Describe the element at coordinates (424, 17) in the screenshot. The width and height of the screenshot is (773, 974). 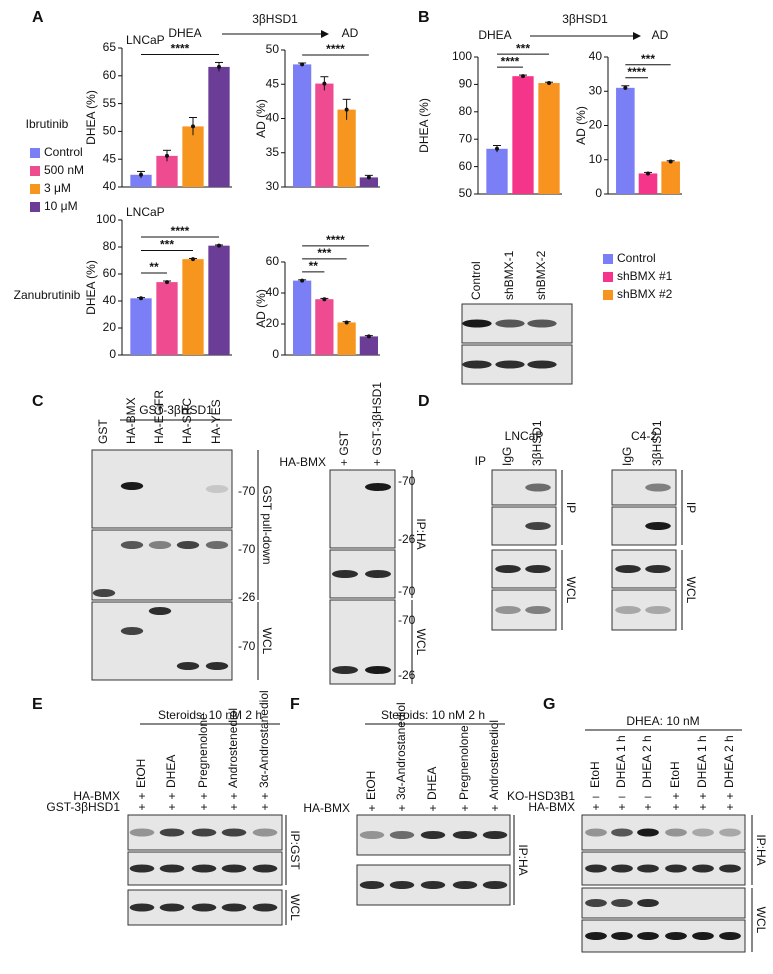
I see `panel-label: B` at that location.